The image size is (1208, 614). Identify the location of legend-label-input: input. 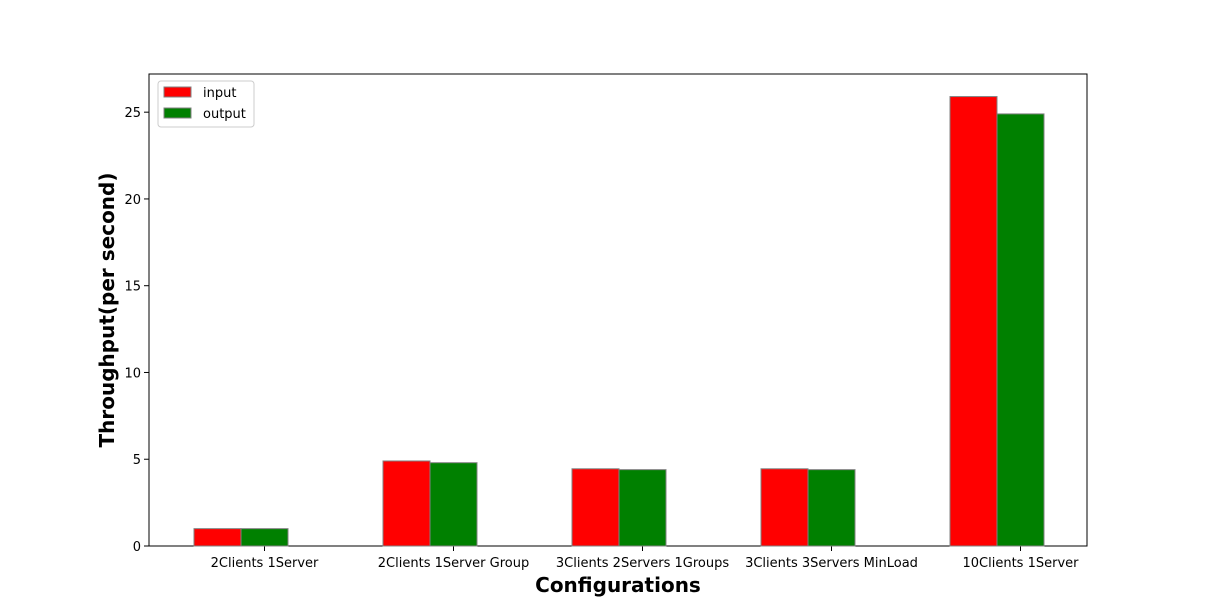
(219, 93).